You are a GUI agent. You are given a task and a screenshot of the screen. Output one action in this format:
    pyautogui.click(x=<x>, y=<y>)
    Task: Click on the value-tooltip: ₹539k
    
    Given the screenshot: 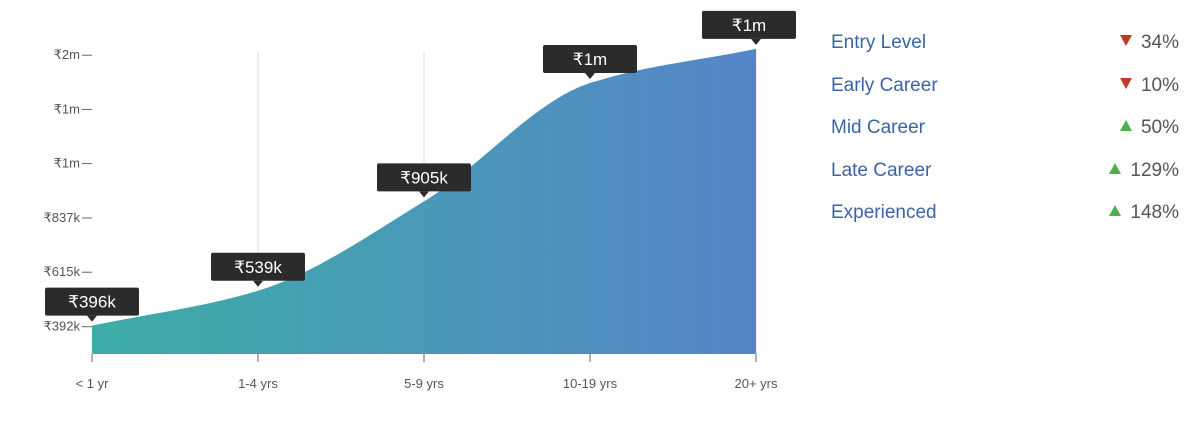 What is the action you would take?
    pyautogui.click(x=258, y=269)
    